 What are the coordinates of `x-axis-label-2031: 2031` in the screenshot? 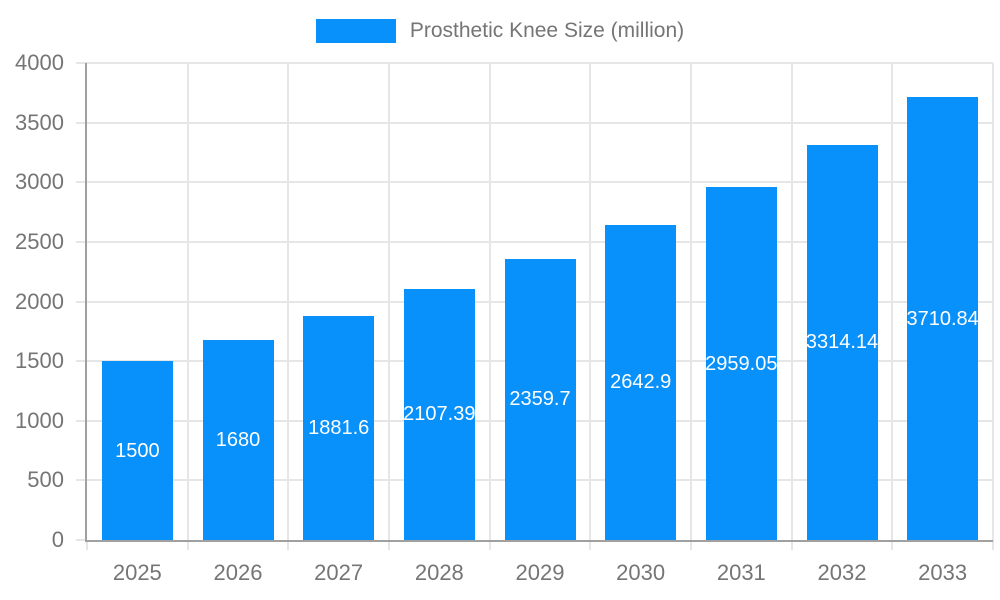 It's located at (741, 572).